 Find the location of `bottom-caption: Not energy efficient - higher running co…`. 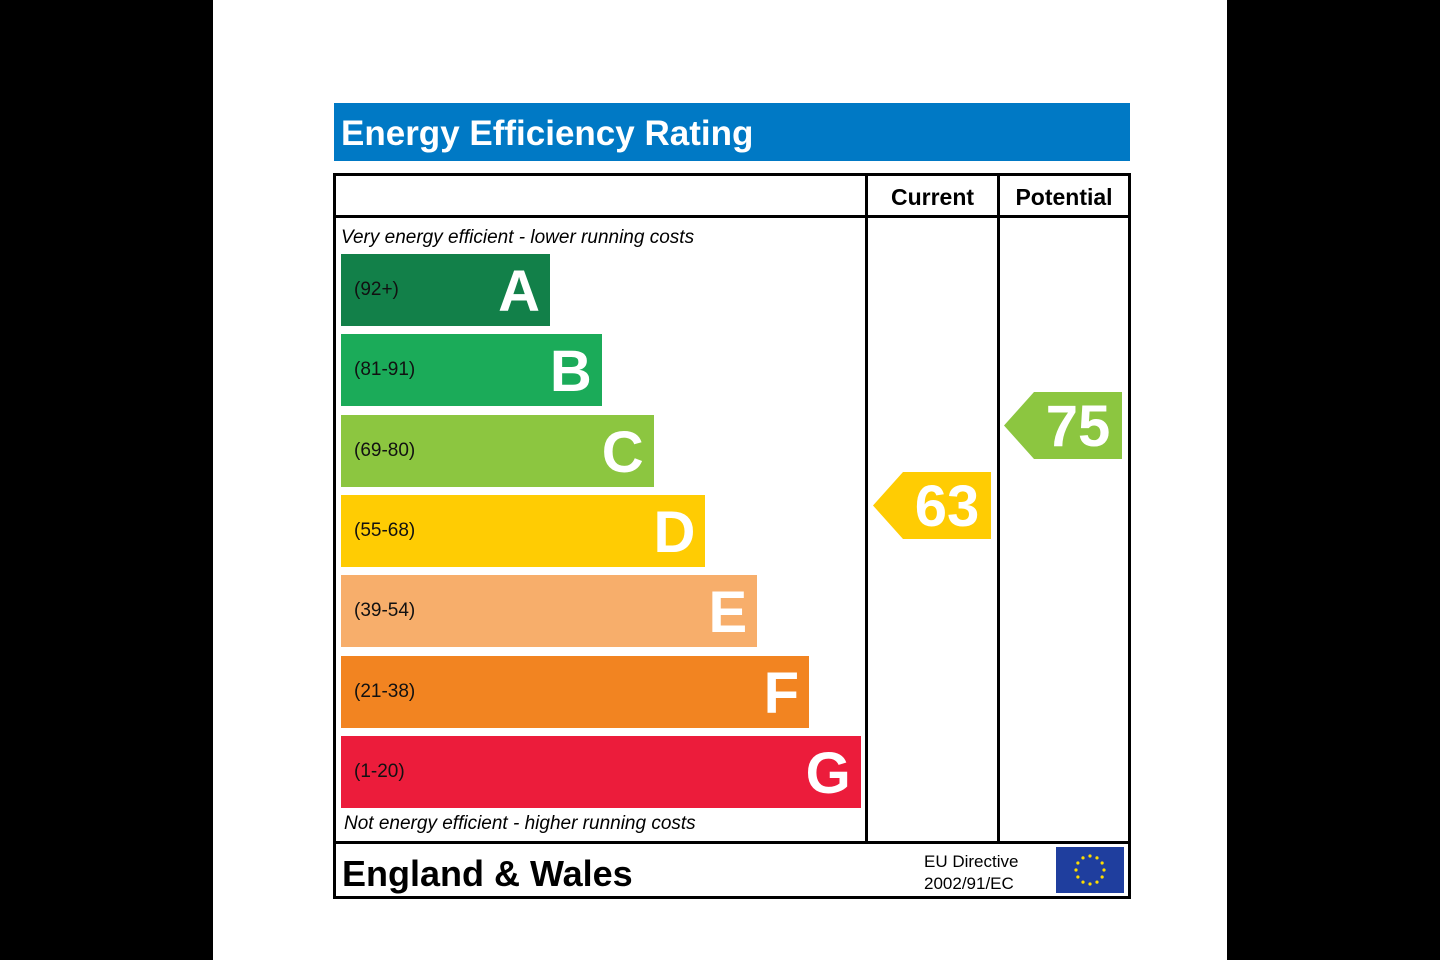

bottom-caption: Not energy efficient - higher running co… is located at coordinates (520, 823).